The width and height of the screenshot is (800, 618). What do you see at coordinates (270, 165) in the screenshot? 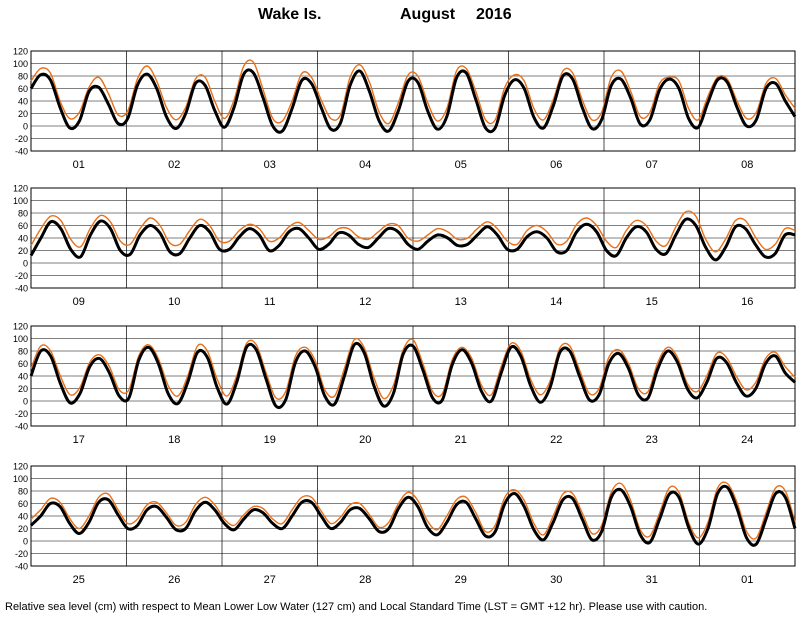
I see `day-label: 03` at bounding box center [270, 165].